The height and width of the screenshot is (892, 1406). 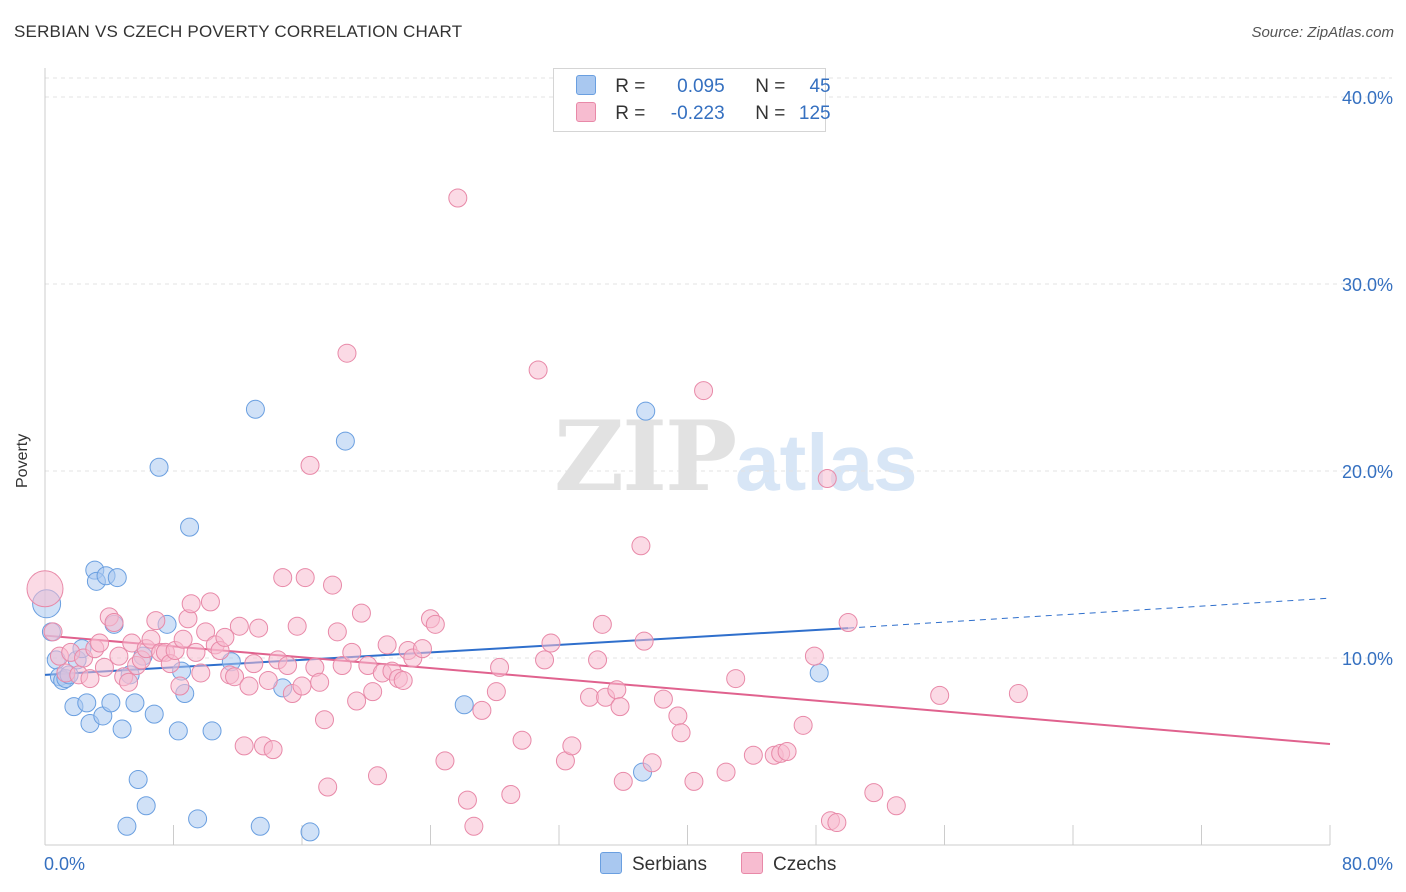 I want to click on legend-n-label: N =, so click(x=770, y=113).